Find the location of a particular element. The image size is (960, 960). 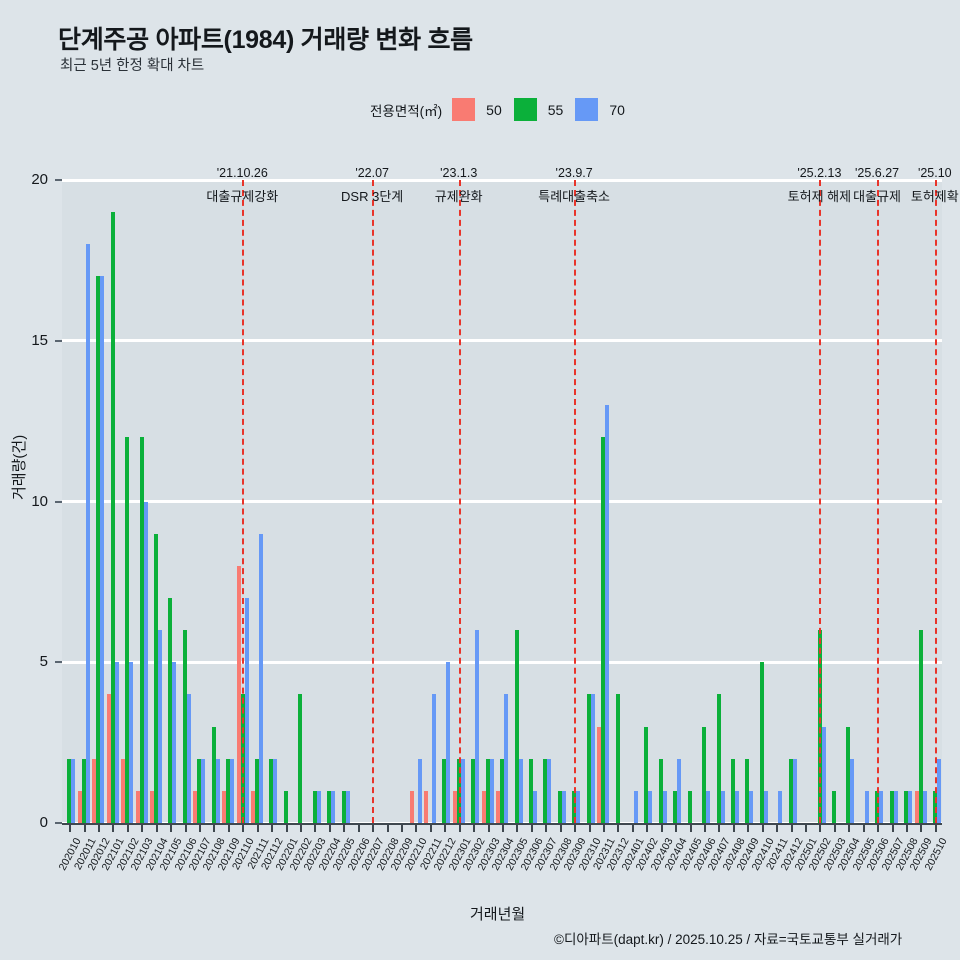

y-tick-label: 20 is located at coordinates (39, 179).